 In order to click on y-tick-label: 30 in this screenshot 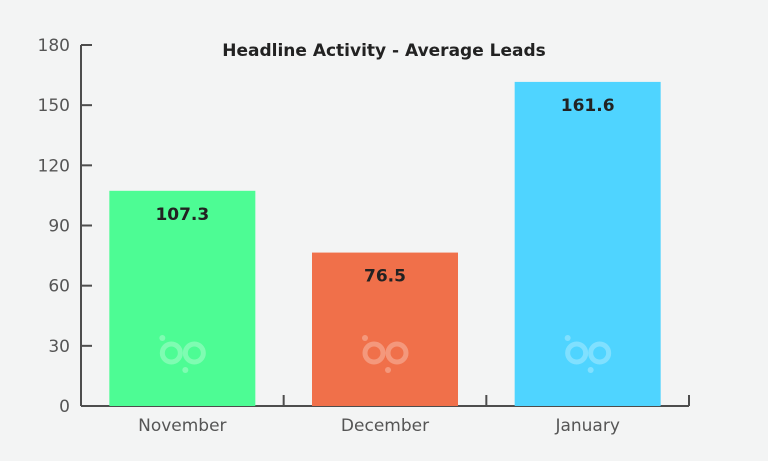, I will do `click(59, 347)`.